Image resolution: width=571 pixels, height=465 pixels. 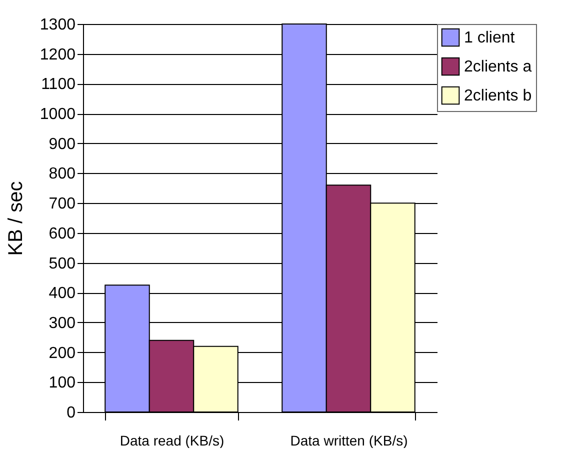 What do you see at coordinates (62, 293) in the screenshot?
I see `y-tick-label: 400` at bounding box center [62, 293].